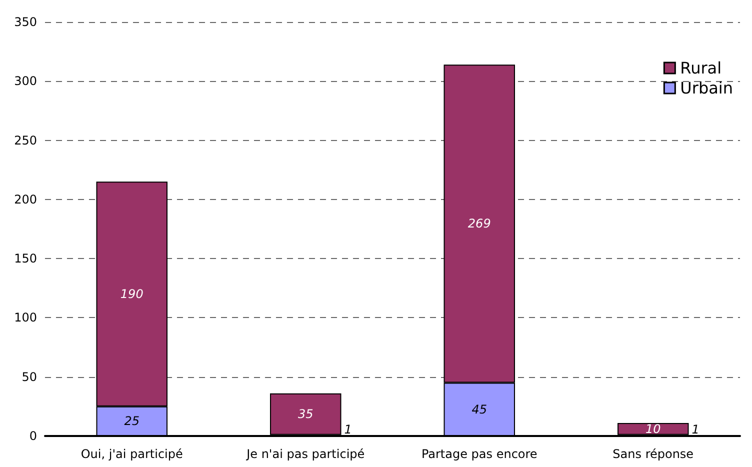  I want to click on y-tick-label: 250, so click(25, 140).